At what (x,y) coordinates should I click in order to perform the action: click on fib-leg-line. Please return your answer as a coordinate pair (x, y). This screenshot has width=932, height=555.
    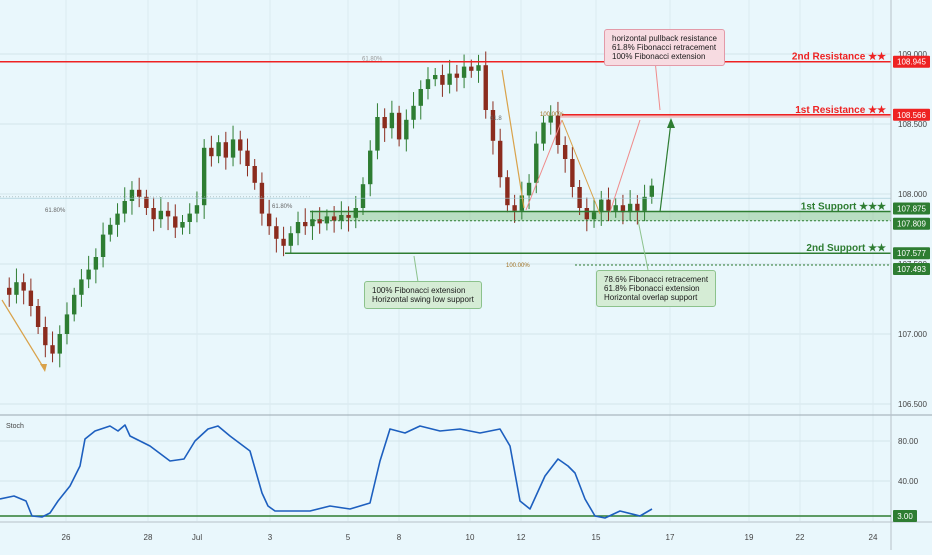
    Looking at the image, I should click on (544, 165).